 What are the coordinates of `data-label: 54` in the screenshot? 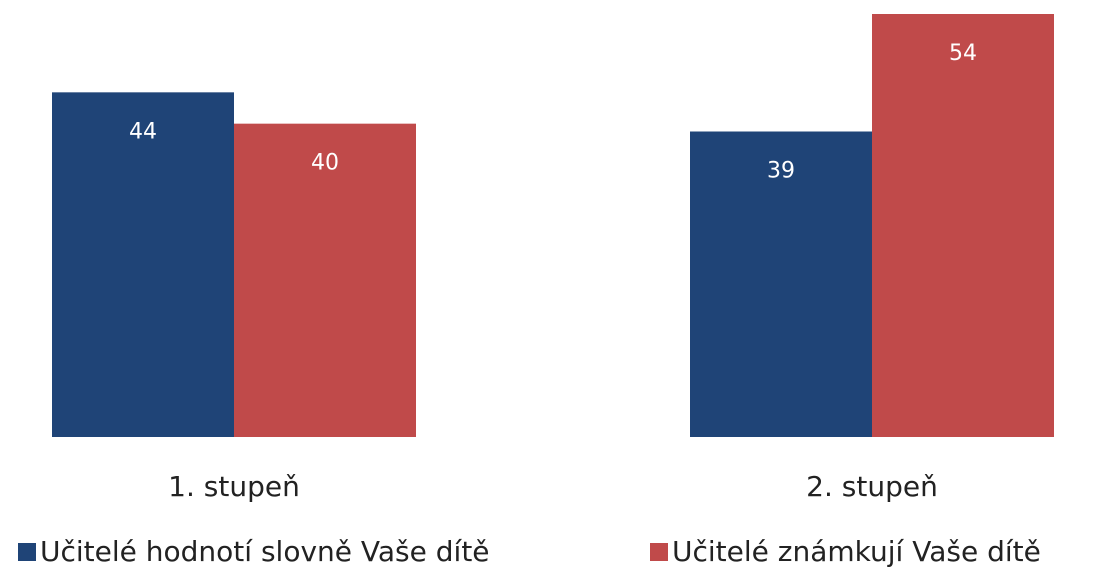 It's located at (963, 53).